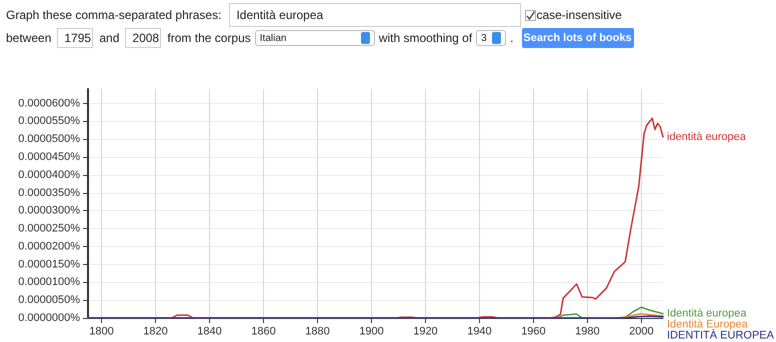 The height and width of the screenshot is (342, 776). Describe the element at coordinates (533, 332) in the screenshot. I see `x-tick-label: 1960` at that location.